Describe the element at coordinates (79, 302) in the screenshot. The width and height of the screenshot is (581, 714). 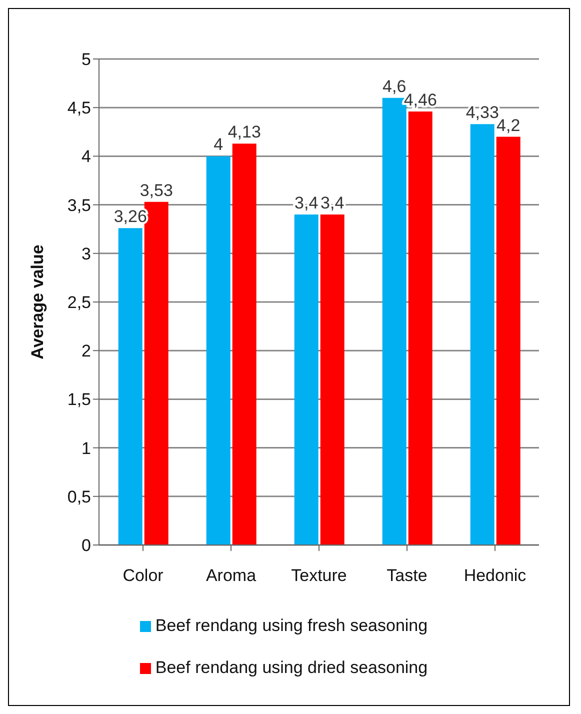
I see `y-tick-label: 2,5` at that location.